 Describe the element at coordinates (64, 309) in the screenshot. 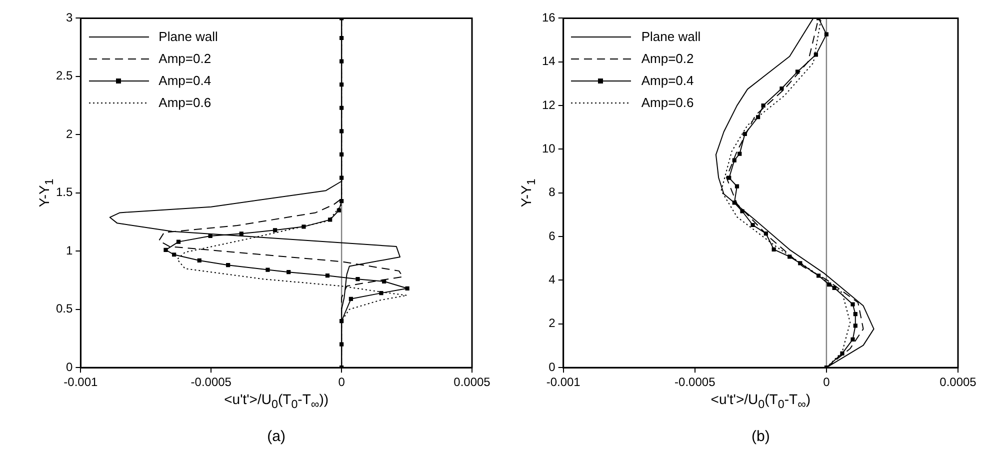

I see `y-tick-label: 0.5` at that location.